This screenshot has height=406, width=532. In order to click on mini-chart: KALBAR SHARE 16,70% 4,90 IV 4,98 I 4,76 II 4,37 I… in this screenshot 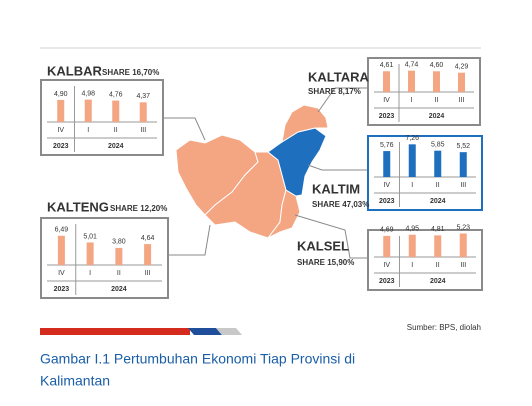, I will do `click(102, 109)`.